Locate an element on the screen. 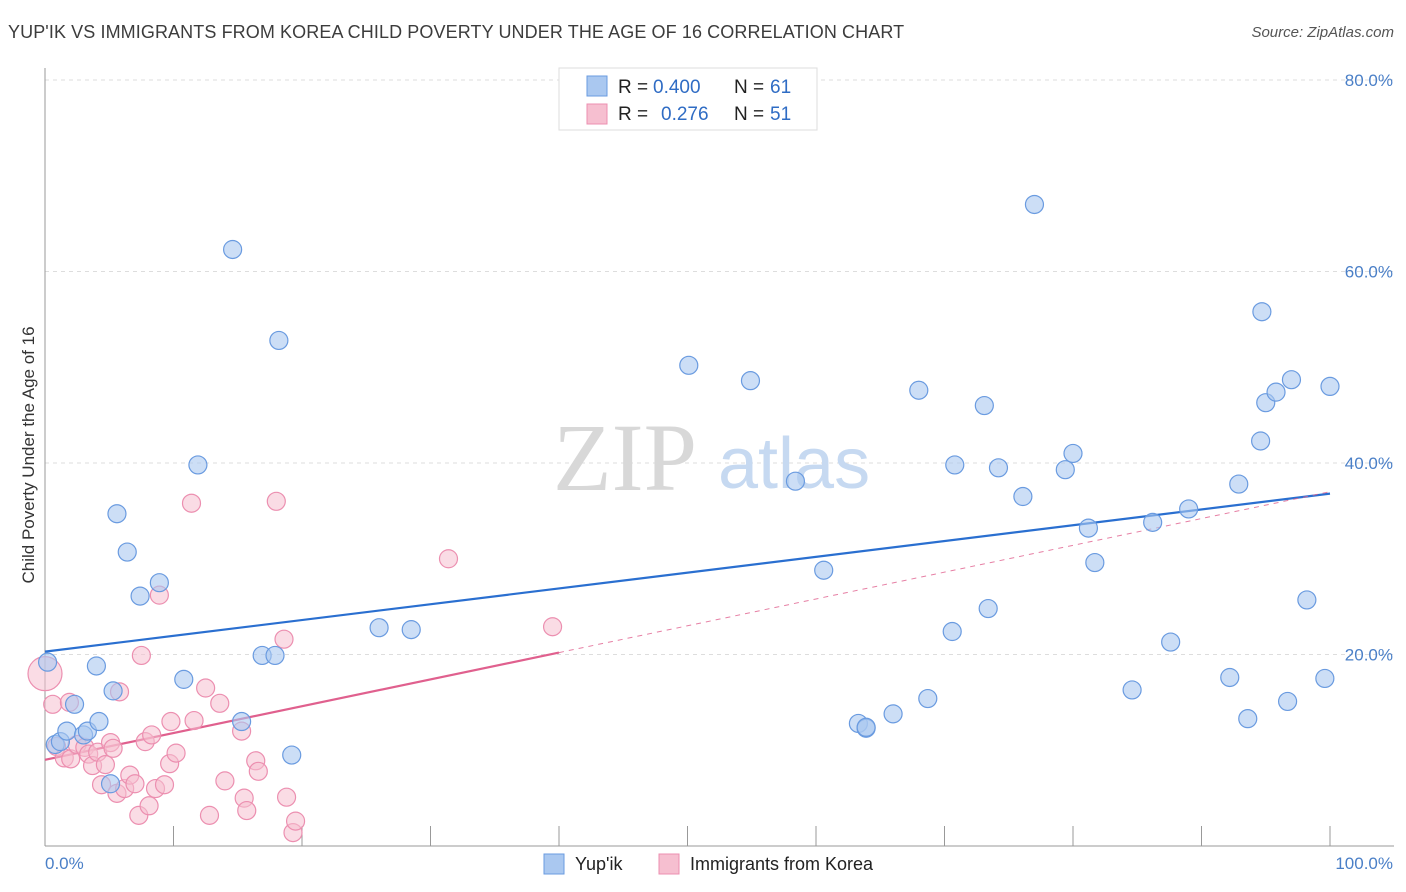 The image size is (1406, 892). legend-swatch-yupik is located at coordinates (597, 86).